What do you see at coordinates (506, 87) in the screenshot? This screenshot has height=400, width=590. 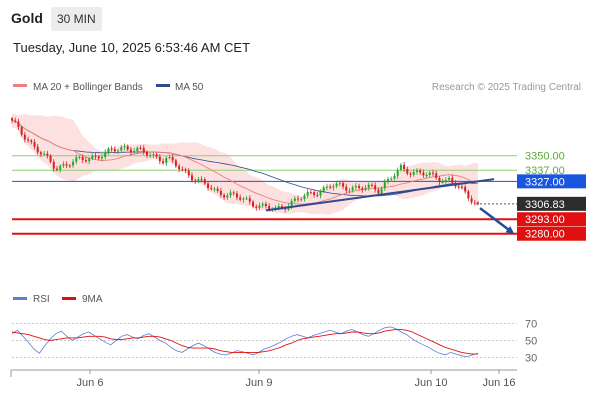 I see `copyright-text: Research © 2025 Trading Central` at bounding box center [506, 87].